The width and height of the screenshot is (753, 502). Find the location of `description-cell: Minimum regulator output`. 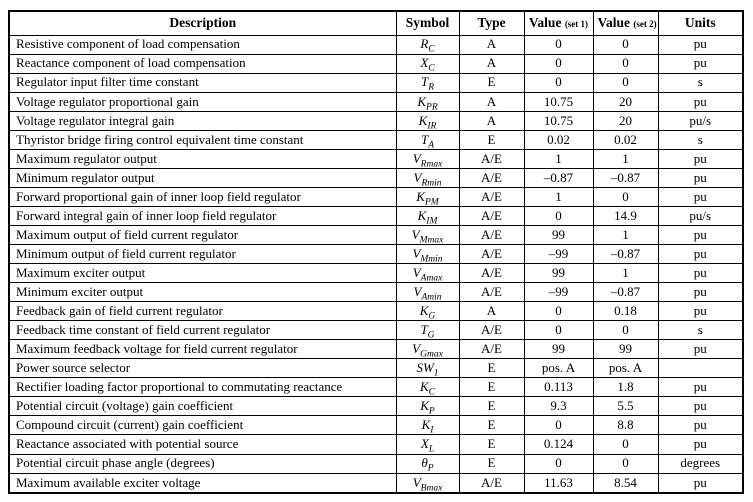

description-cell: Minimum regulator output is located at coordinates (202, 177).